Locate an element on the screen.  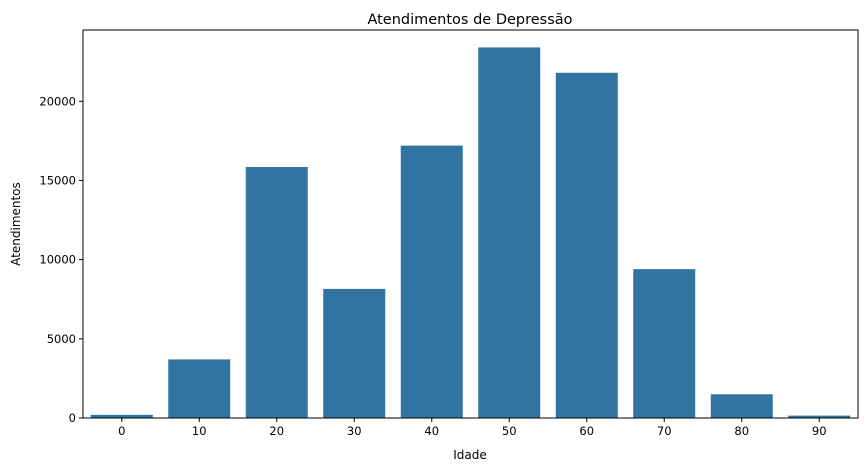
x-tick-label: 40 is located at coordinates (431, 431).